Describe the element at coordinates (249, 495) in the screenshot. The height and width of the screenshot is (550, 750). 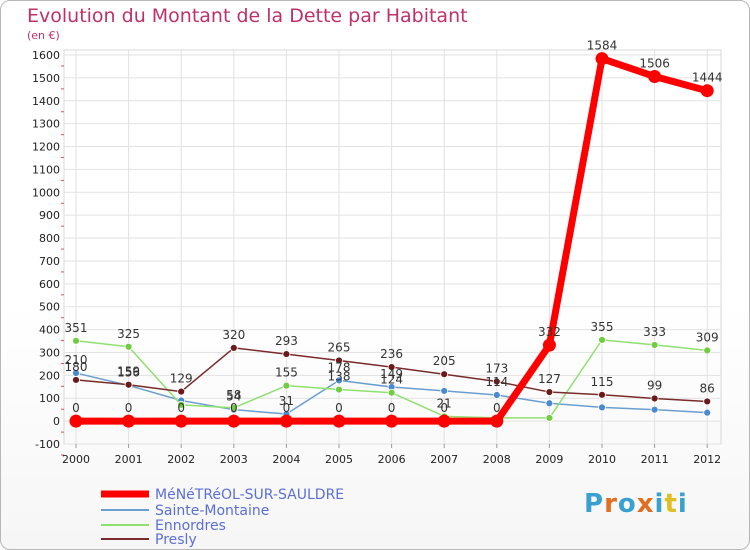
I see `legend-label: MéNéTRéOL-SUR-SAULDRE` at that location.